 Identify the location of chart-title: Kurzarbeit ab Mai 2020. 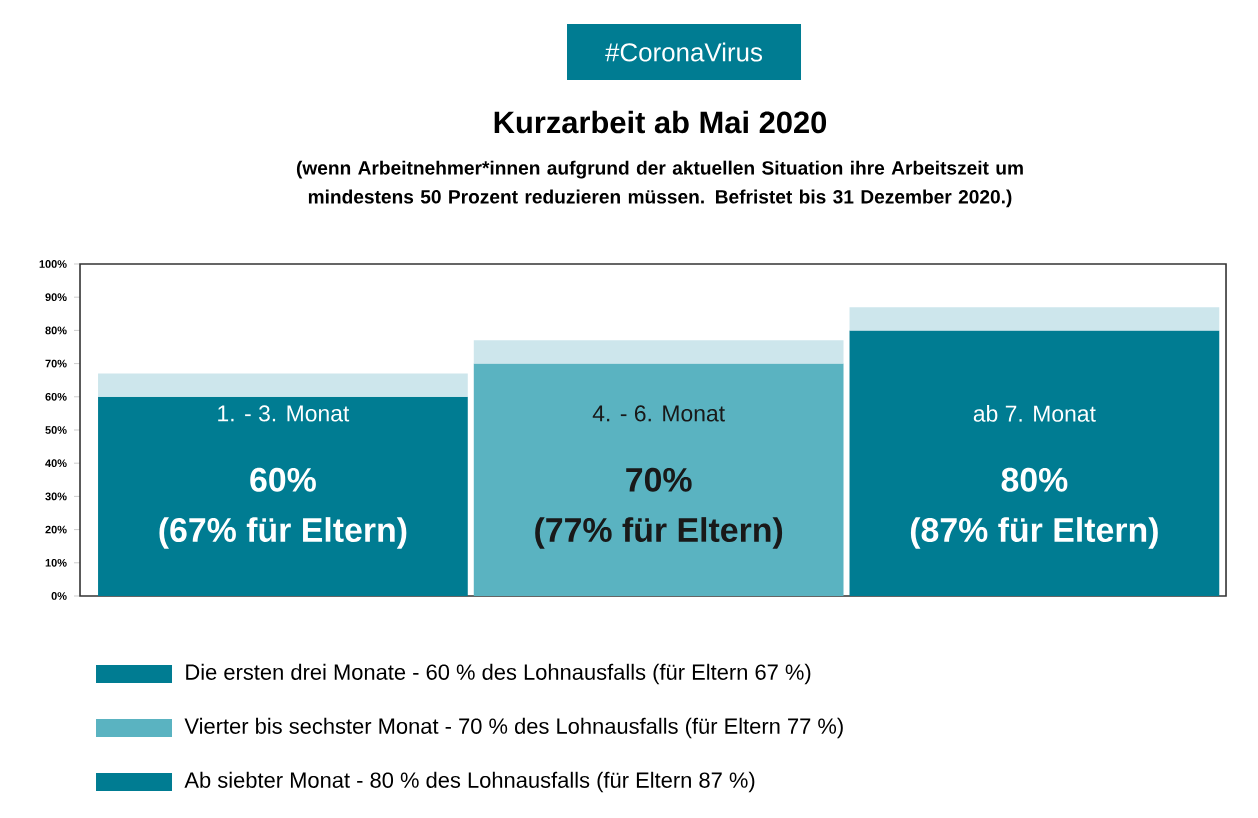
(660, 122).